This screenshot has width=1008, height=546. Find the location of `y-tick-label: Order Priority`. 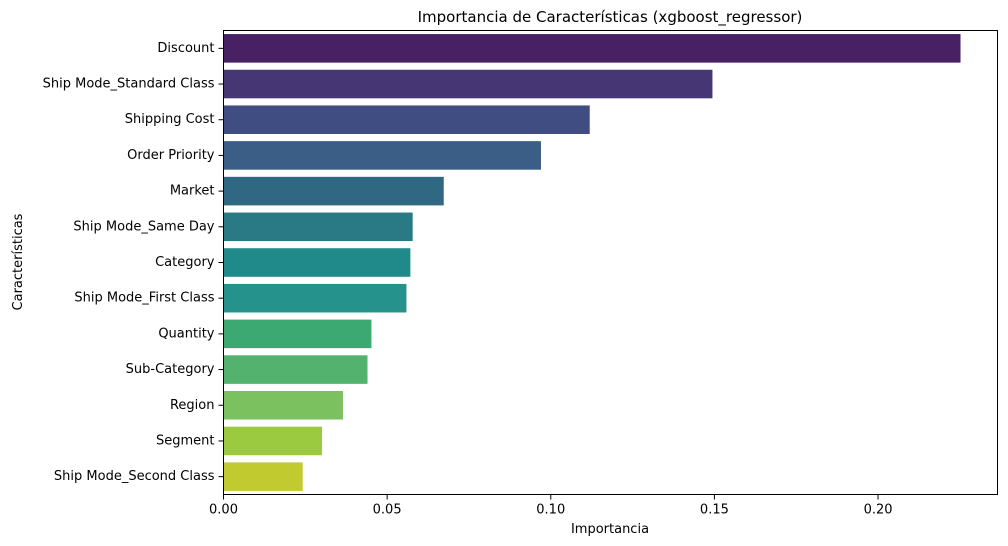

y-tick-label: Order Priority is located at coordinates (171, 155).